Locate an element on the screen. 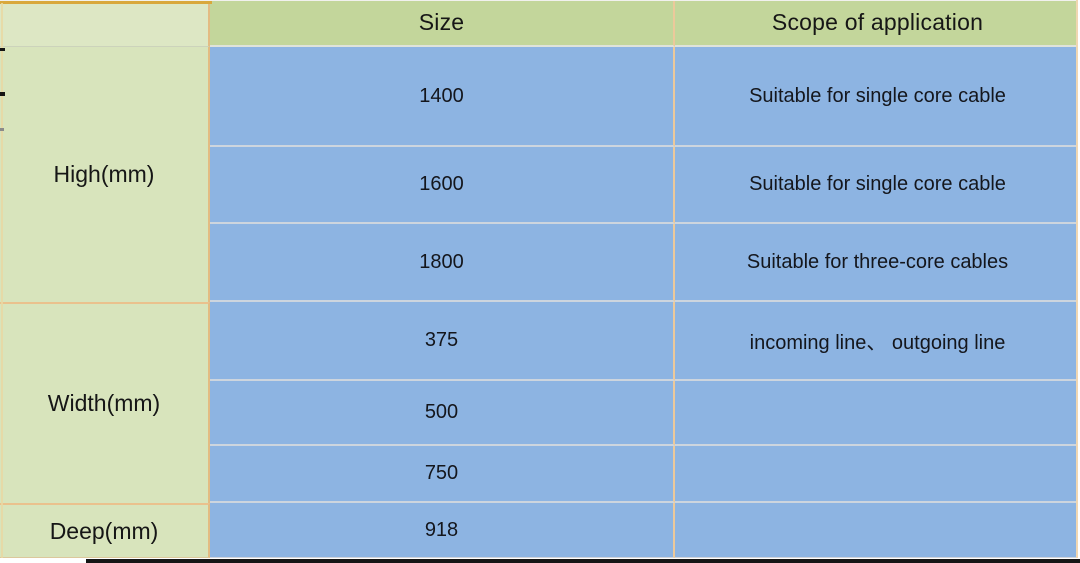 The height and width of the screenshot is (563, 1080). column-header-size: Size is located at coordinates (442, 23).